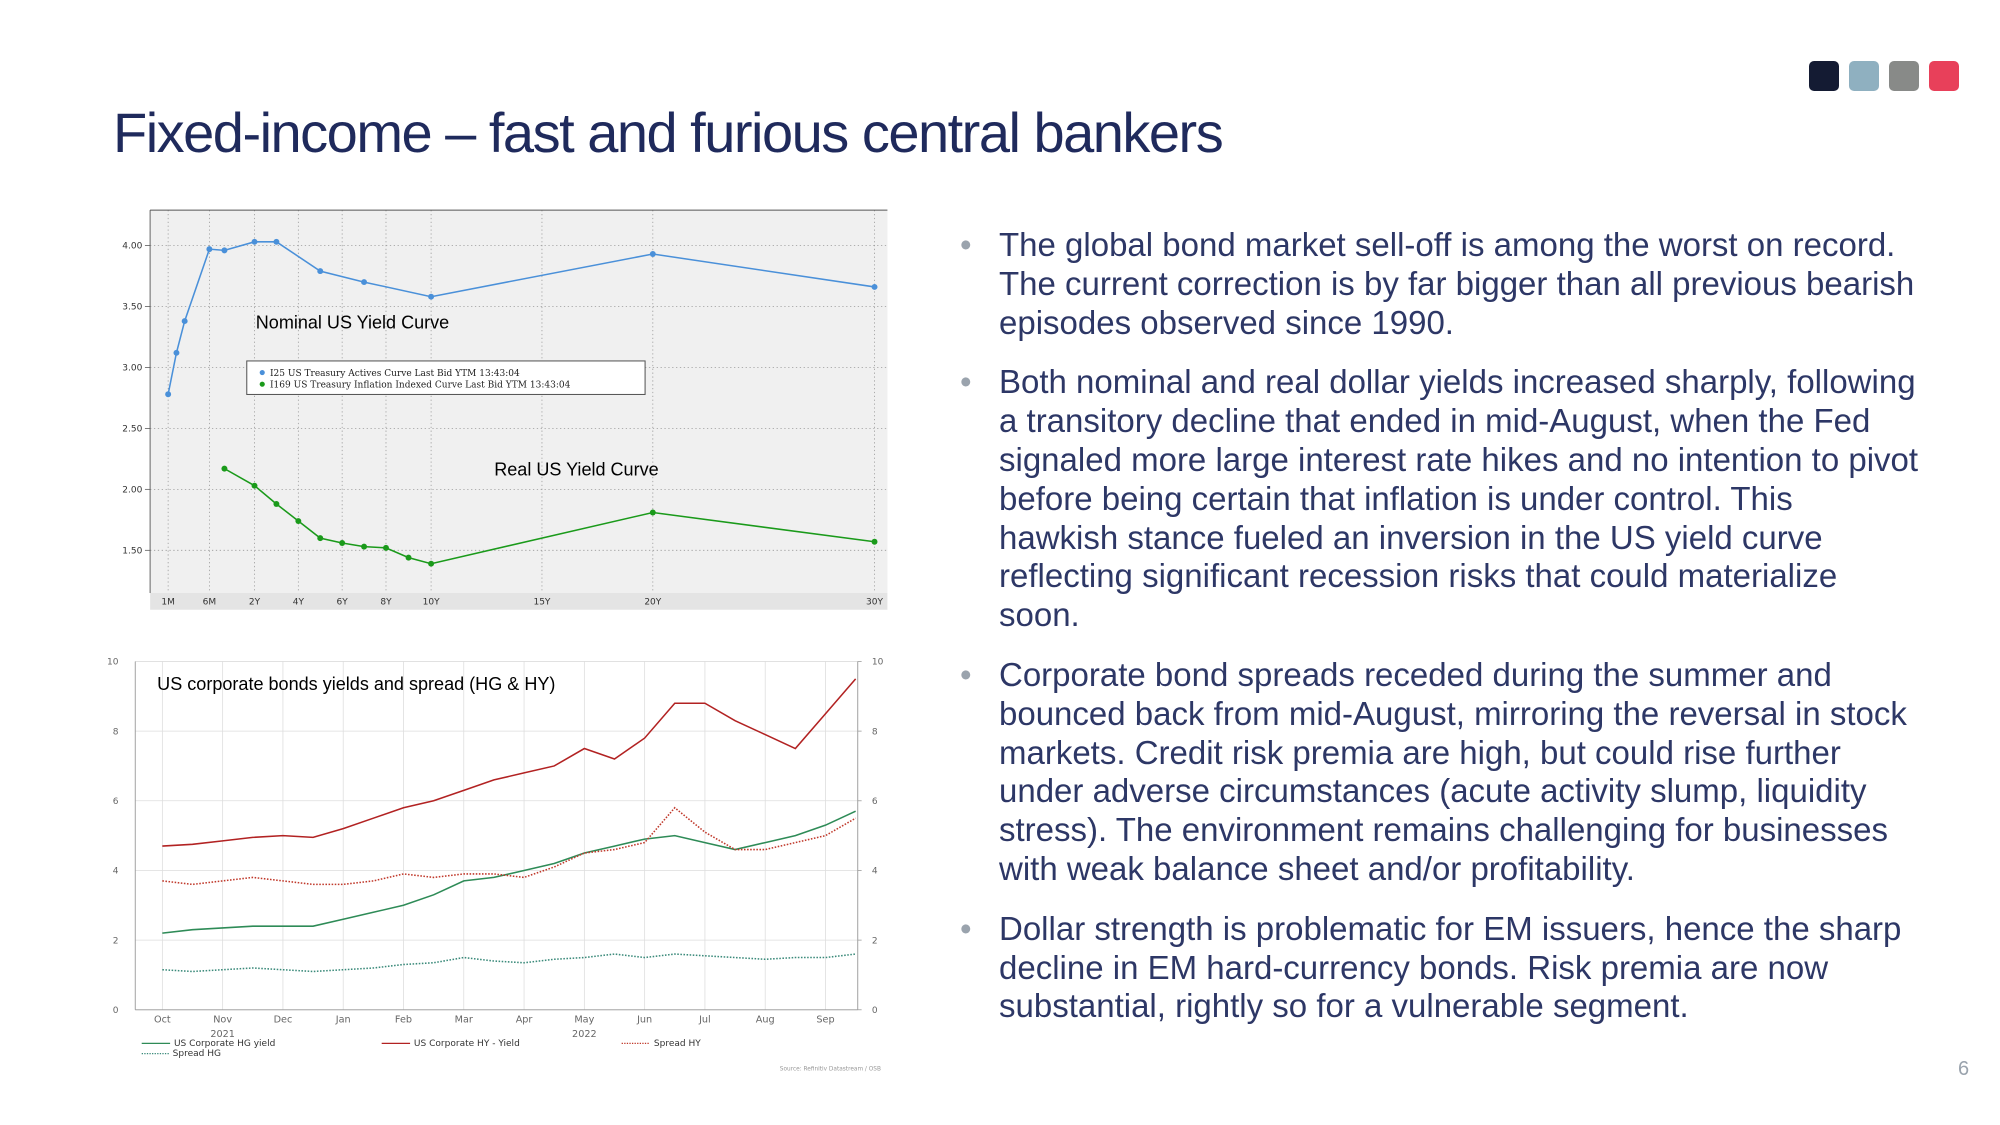  Describe the element at coordinates (875, 941) in the screenshot. I see `y2-tick-label: 2` at that location.